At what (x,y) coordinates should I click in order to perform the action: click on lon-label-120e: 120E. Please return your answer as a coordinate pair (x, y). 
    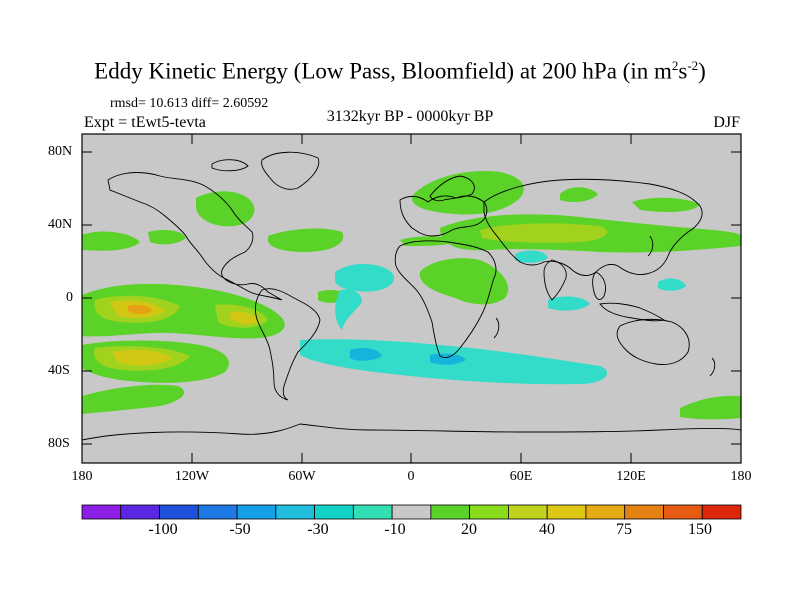
    Looking at the image, I should click on (631, 476).